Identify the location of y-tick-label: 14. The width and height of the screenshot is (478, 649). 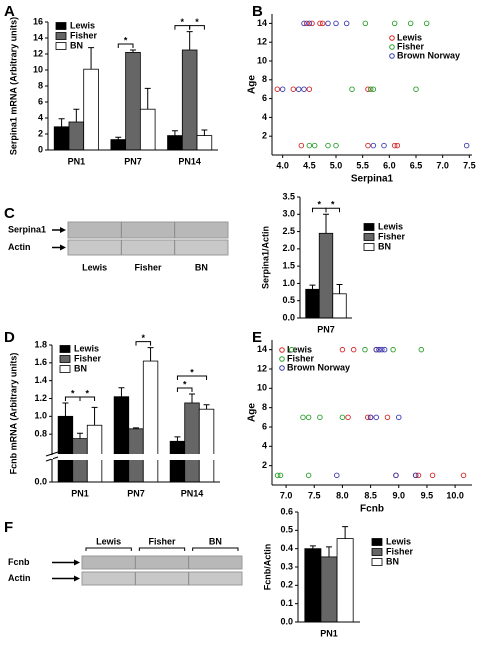
(262, 23).